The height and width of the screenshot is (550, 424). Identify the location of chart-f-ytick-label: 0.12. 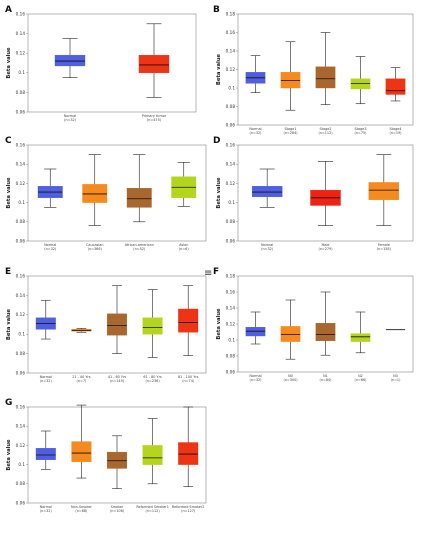
(231, 323).